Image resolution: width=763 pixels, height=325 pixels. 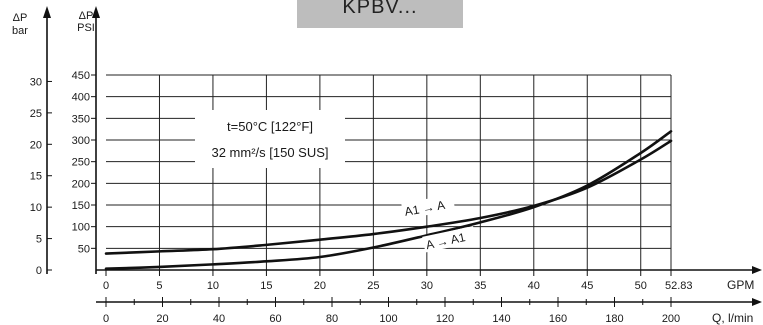 What do you see at coordinates (757, 302) in the screenshot?
I see `lmin-axis-arrow` at bounding box center [757, 302].